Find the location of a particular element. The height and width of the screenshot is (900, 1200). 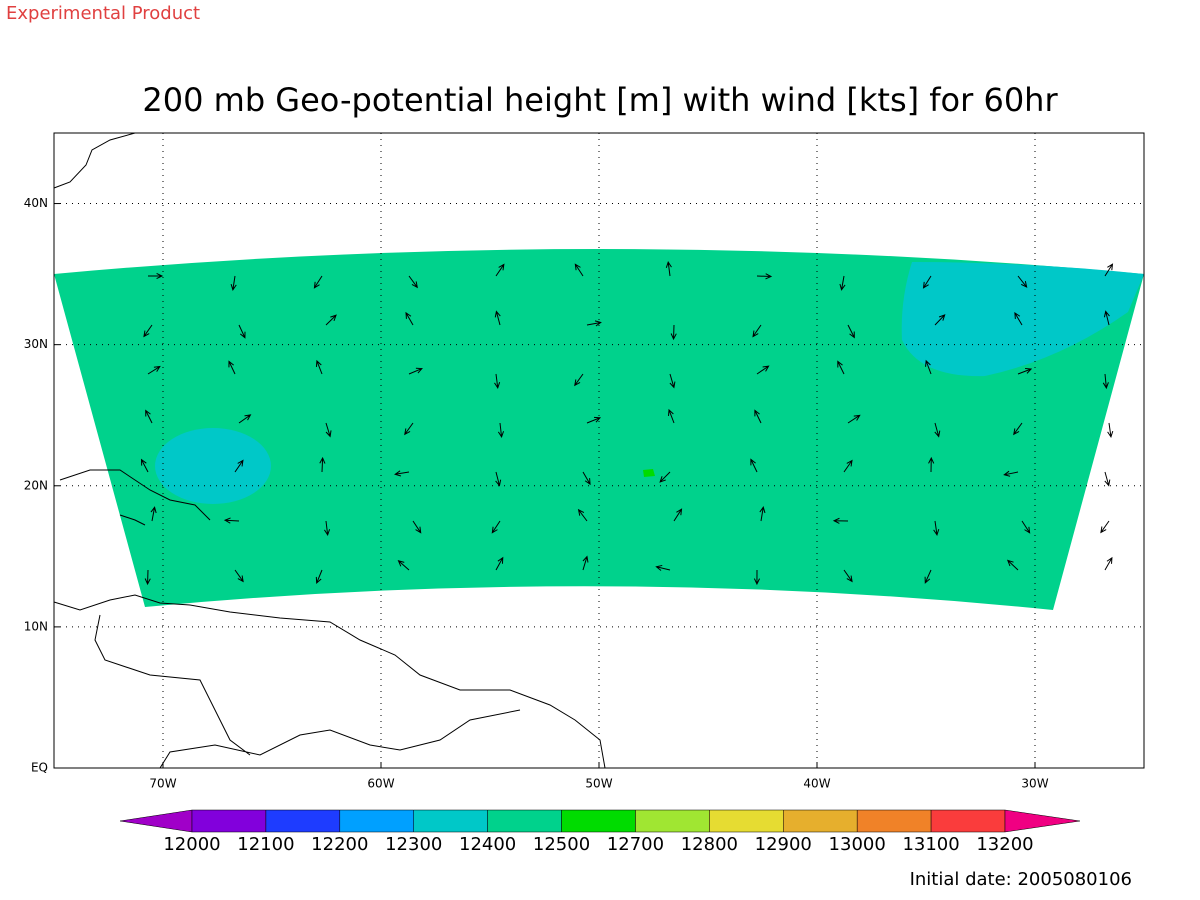

product-note: Experimental Product is located at coordinates (103, 13).